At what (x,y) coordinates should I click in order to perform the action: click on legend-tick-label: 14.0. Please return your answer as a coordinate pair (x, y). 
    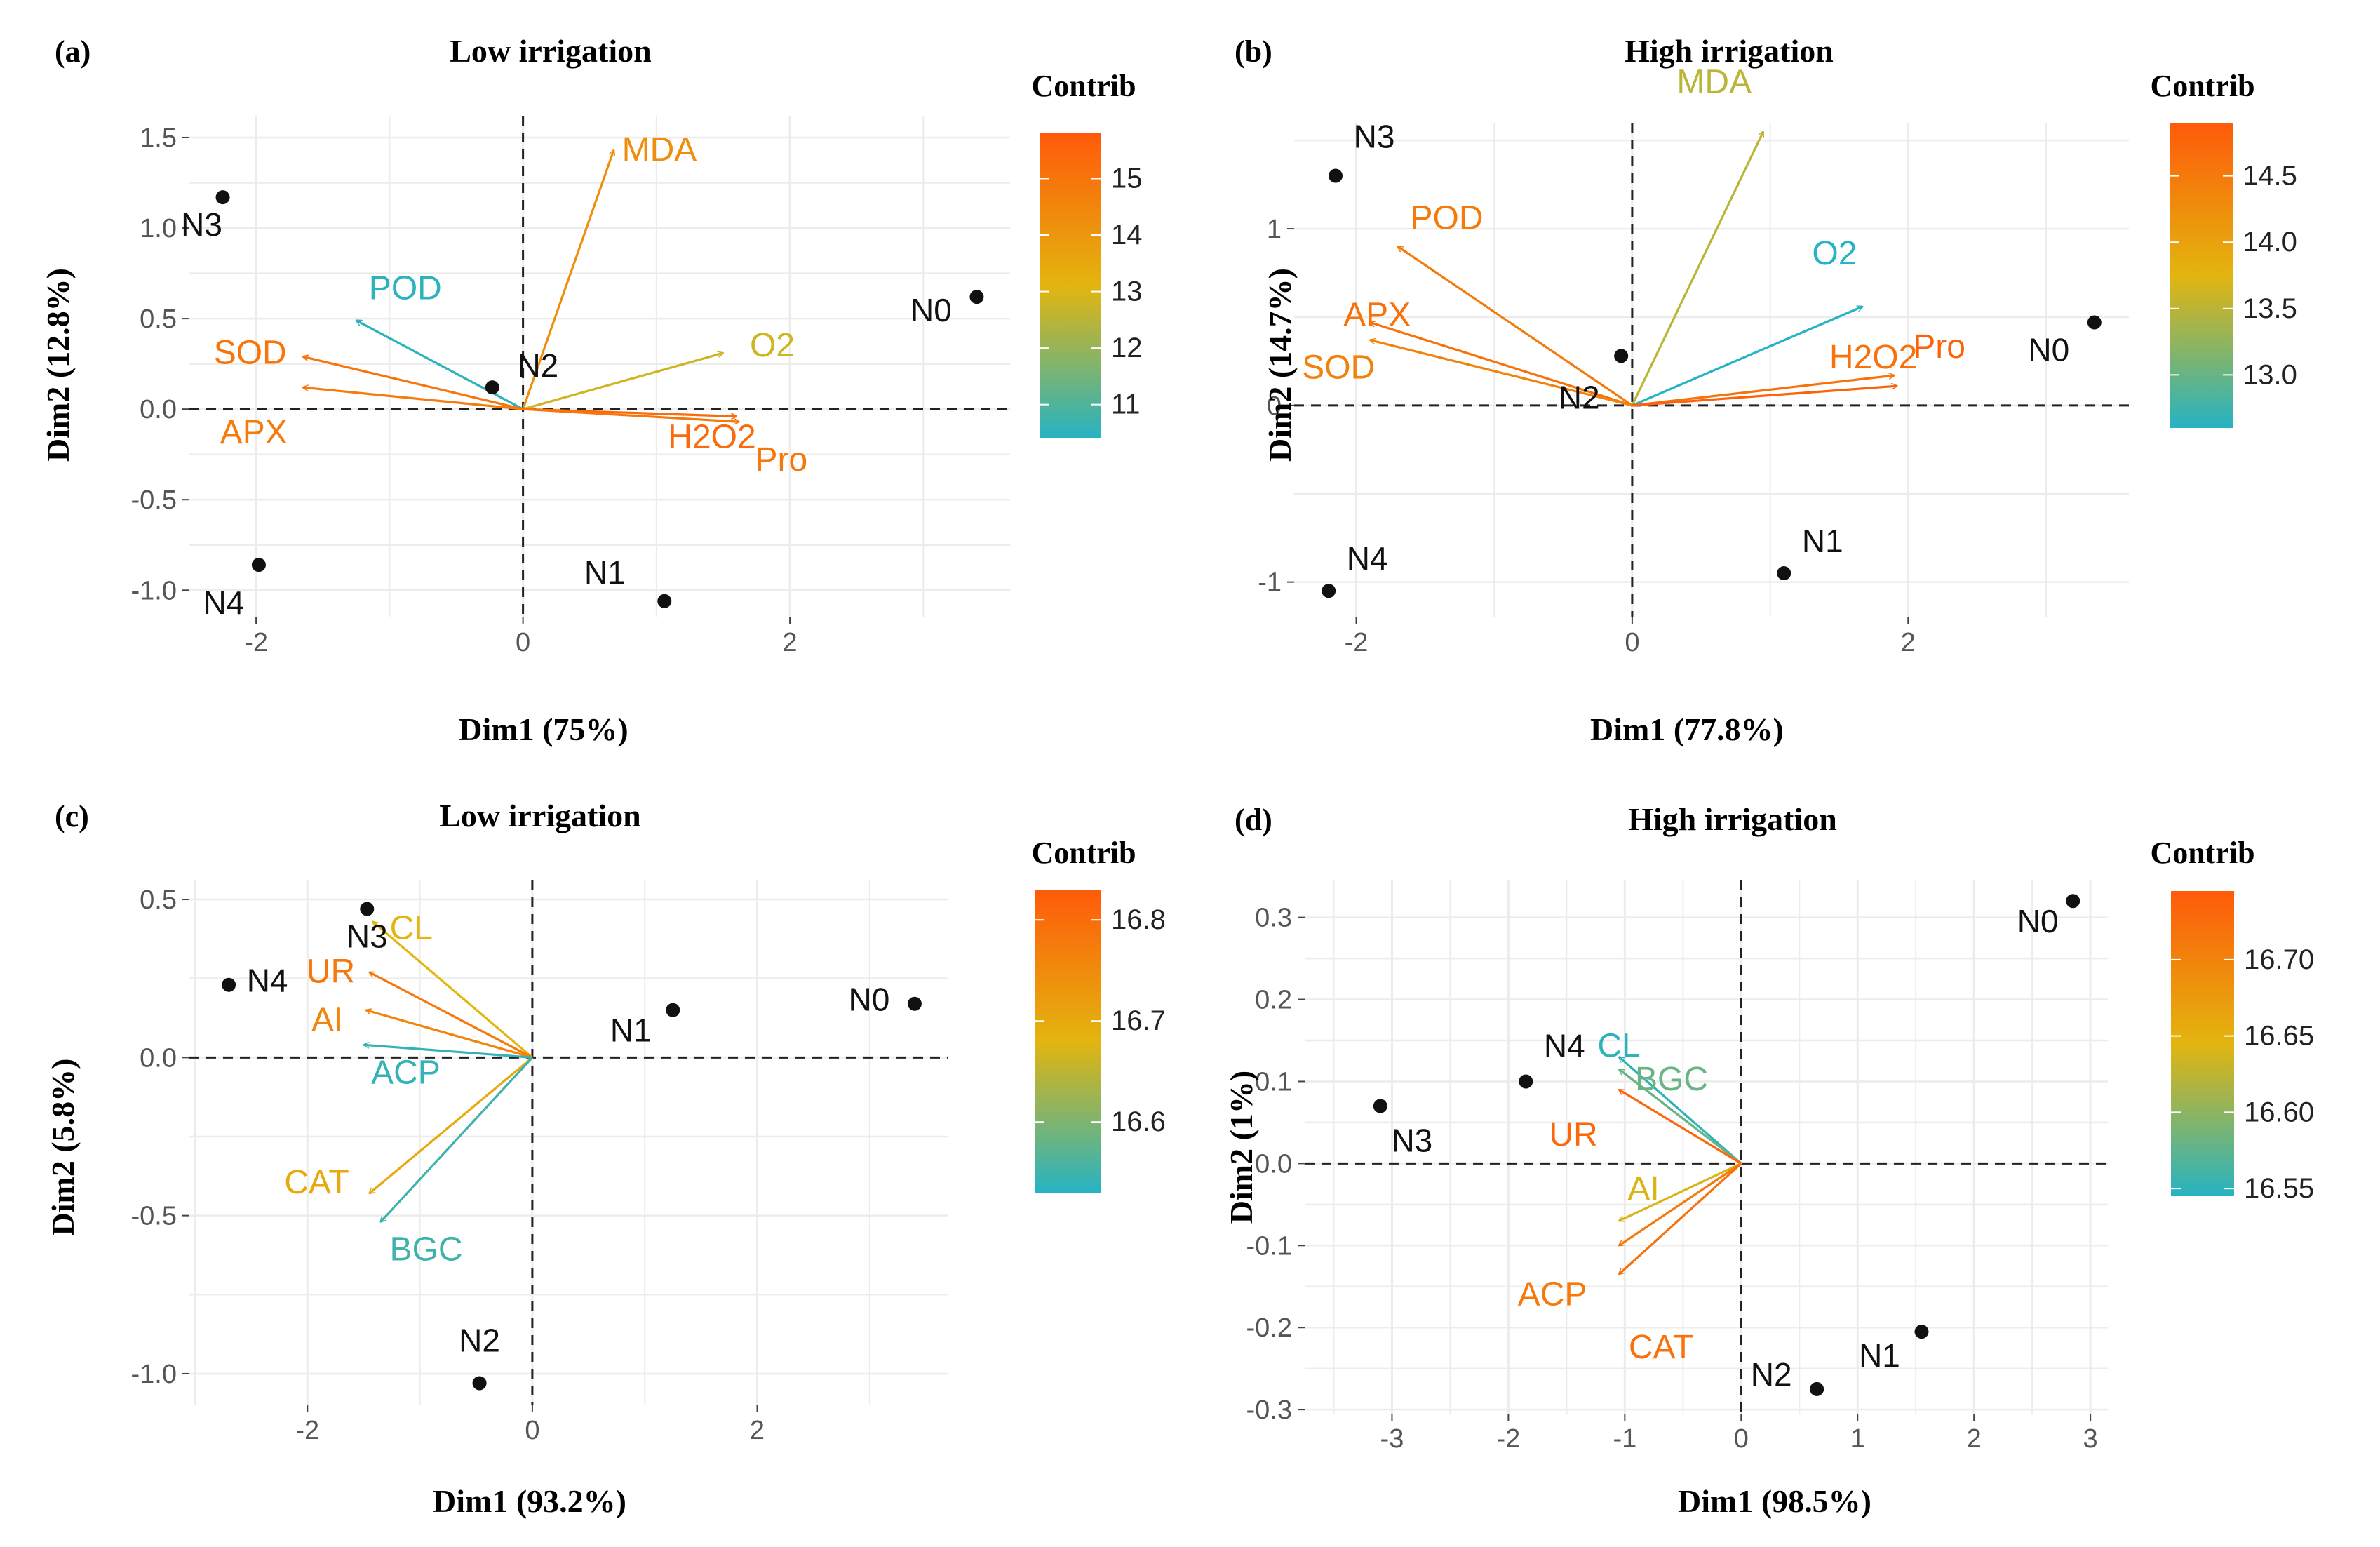
    Looking at the image, I should click on (2270, 242).